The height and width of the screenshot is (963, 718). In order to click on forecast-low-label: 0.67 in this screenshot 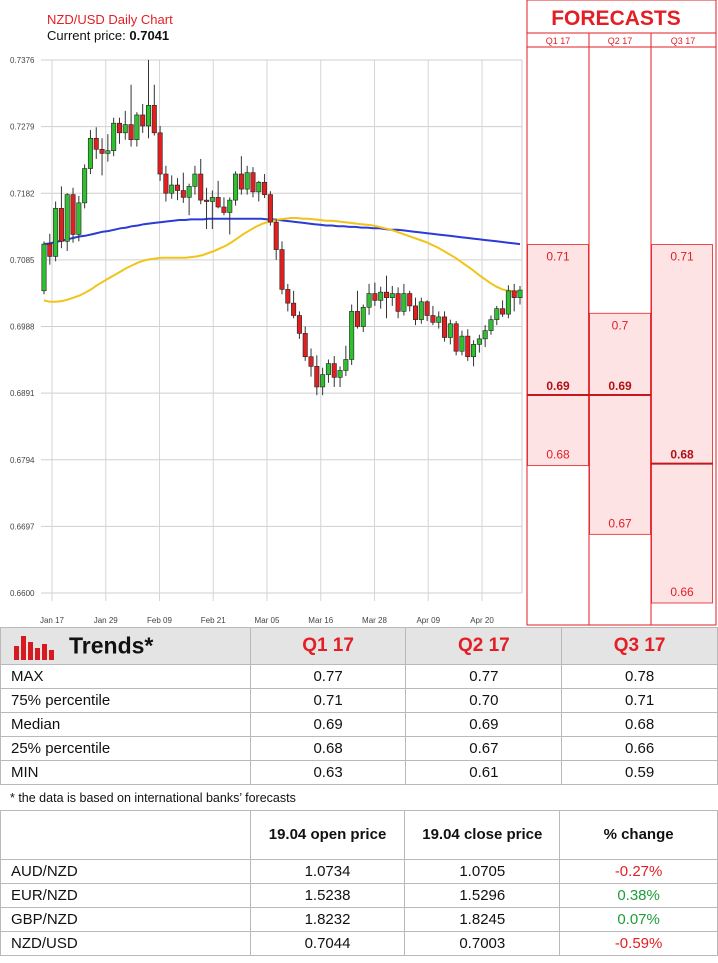, I will do `click(620, 523)`.